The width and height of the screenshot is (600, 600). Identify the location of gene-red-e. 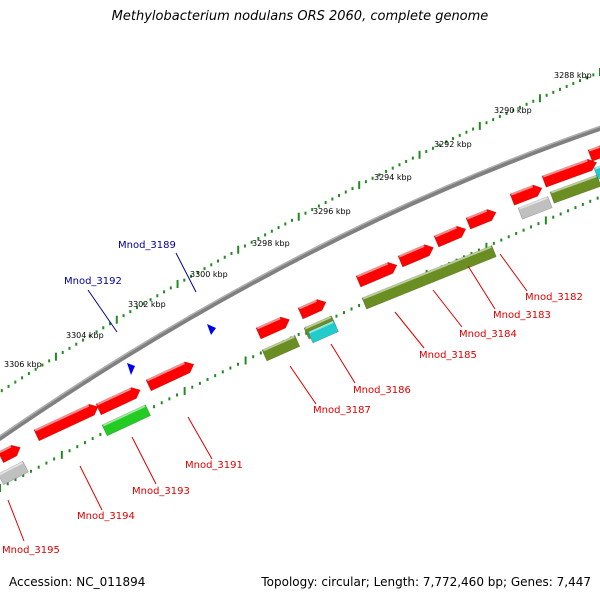
(526, 195).